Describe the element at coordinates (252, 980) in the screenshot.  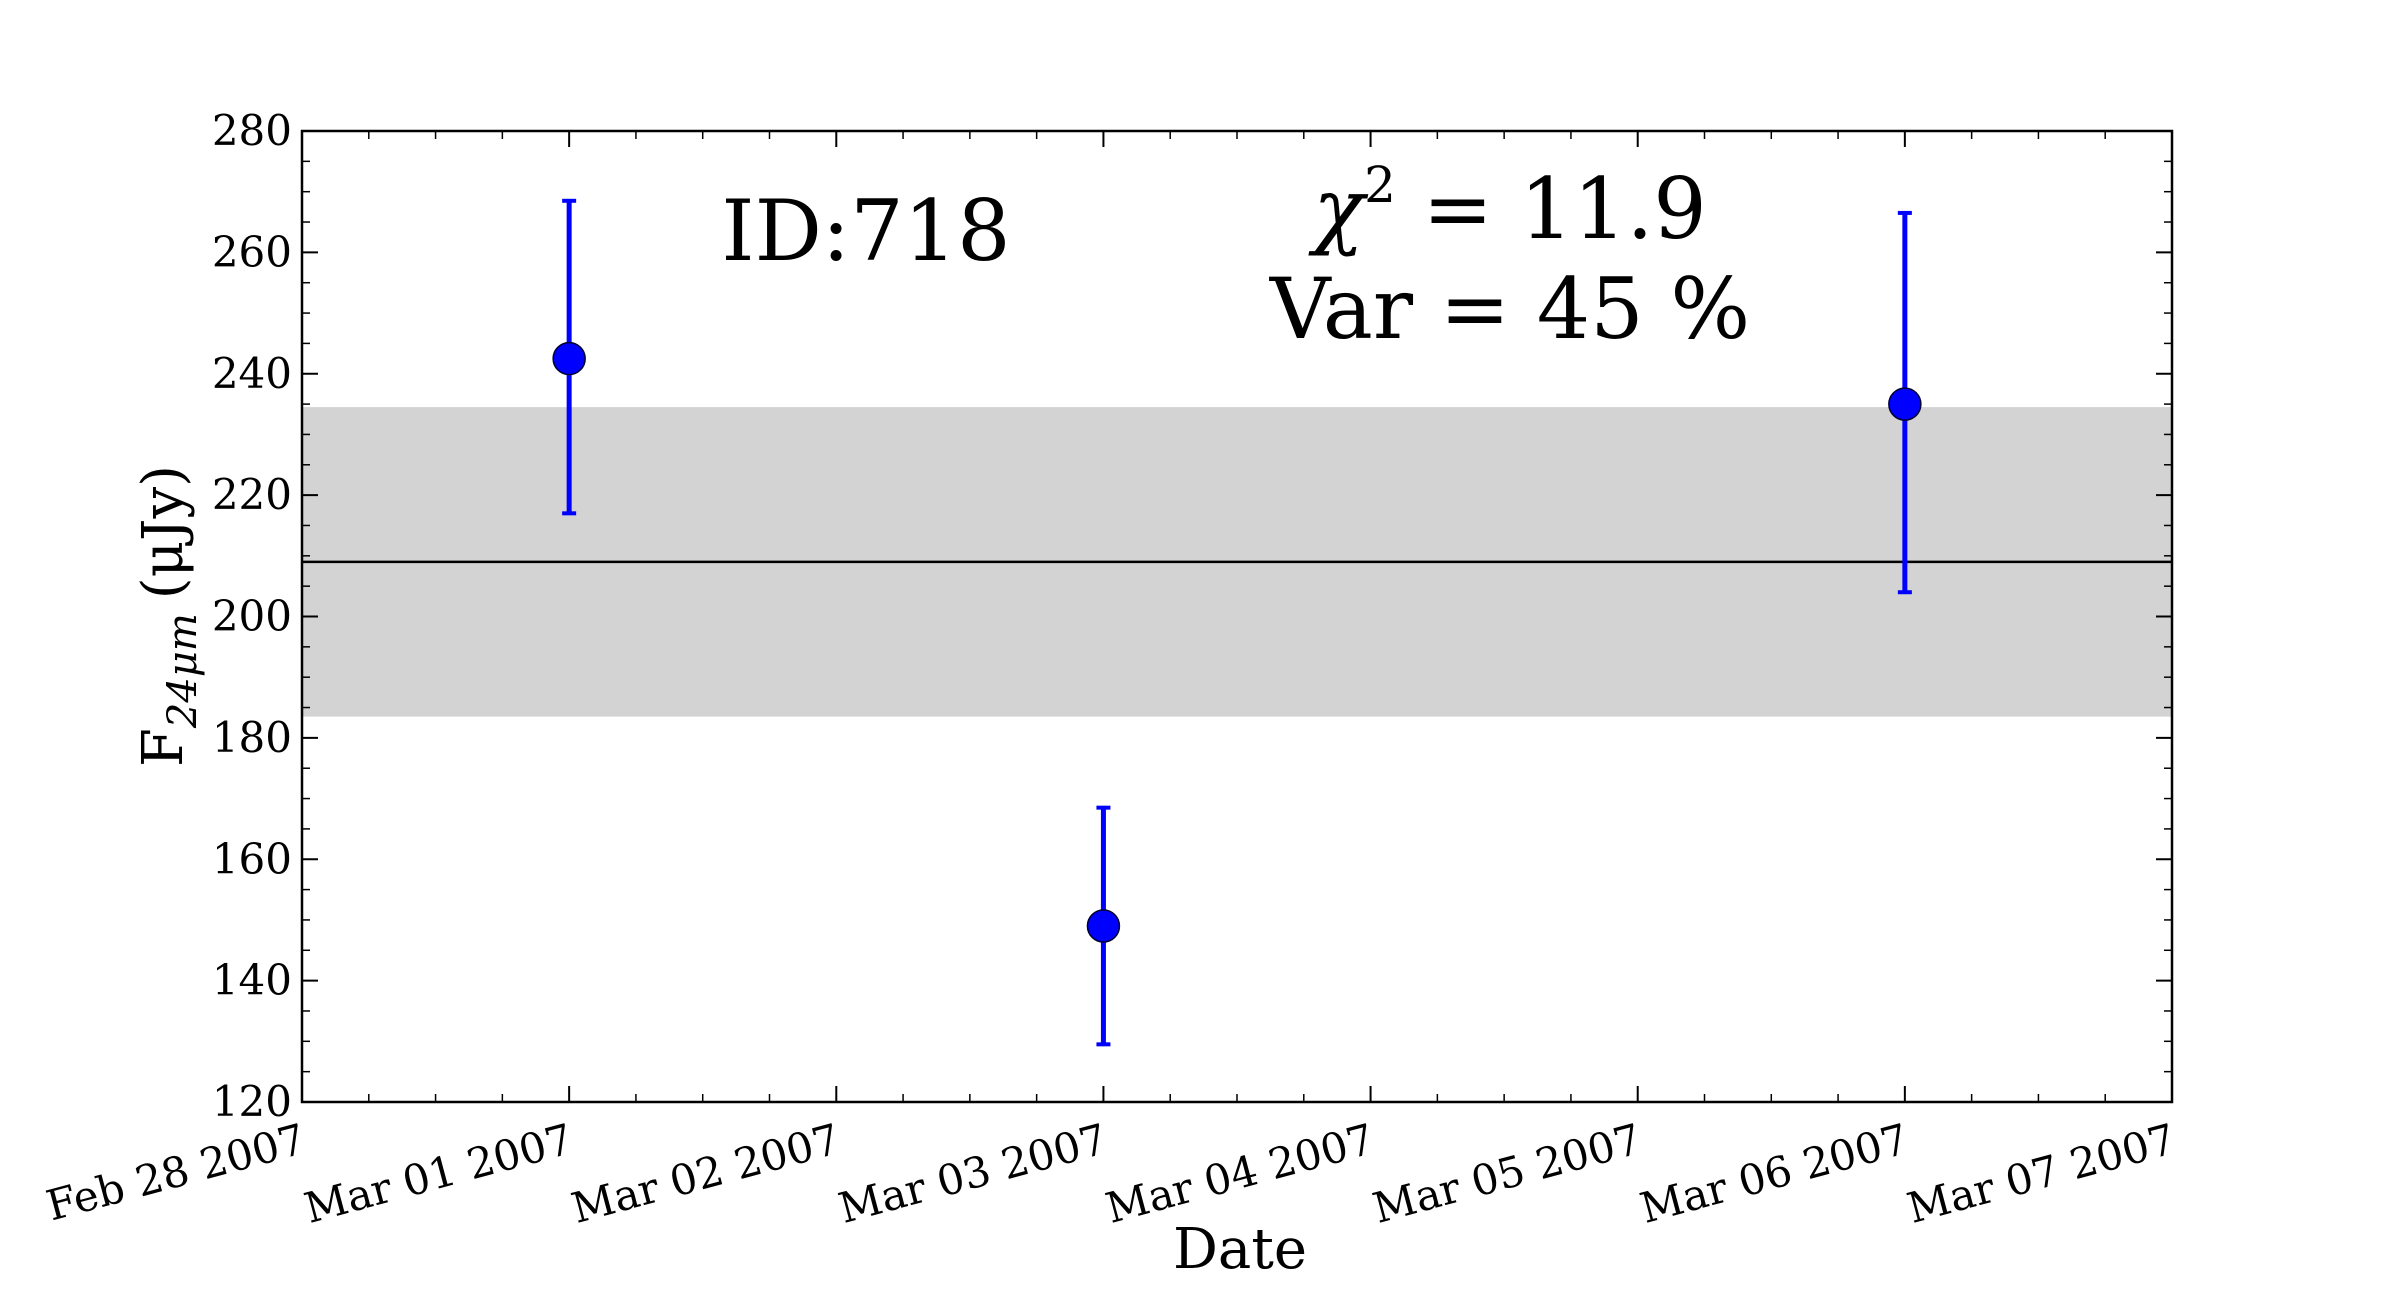
I see `y-tick-label: 140` at that location.